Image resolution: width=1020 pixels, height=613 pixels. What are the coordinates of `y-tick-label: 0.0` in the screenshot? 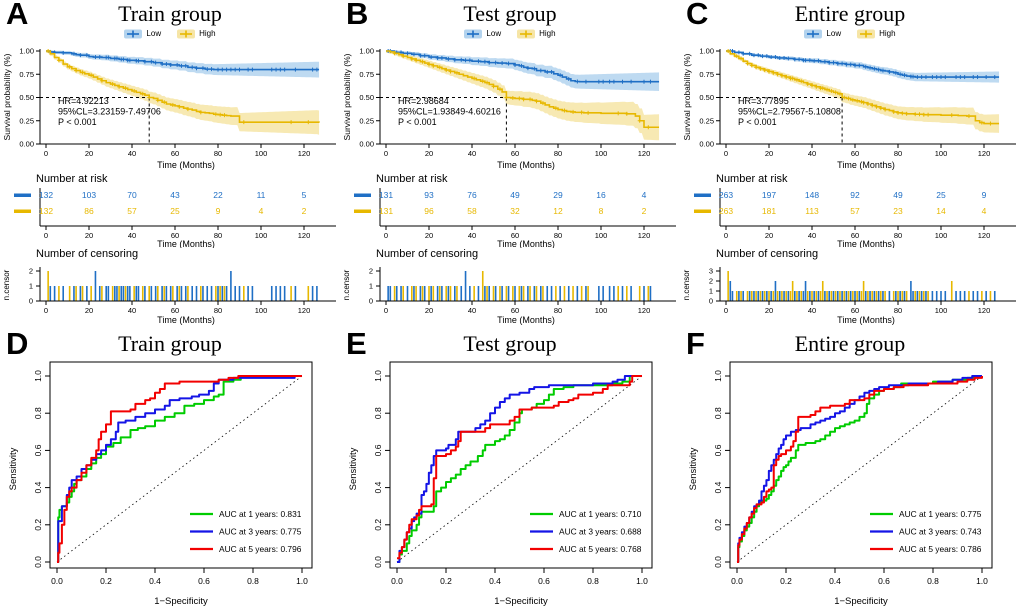 It's located at (718, 562).